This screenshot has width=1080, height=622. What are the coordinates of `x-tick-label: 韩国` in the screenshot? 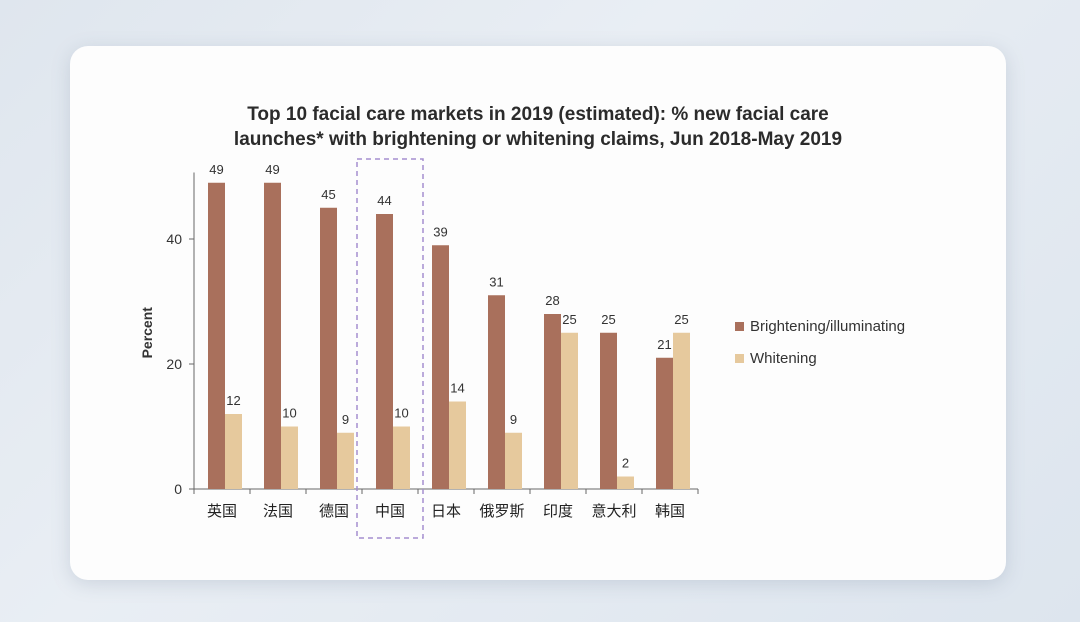 It's located at (670, 511).